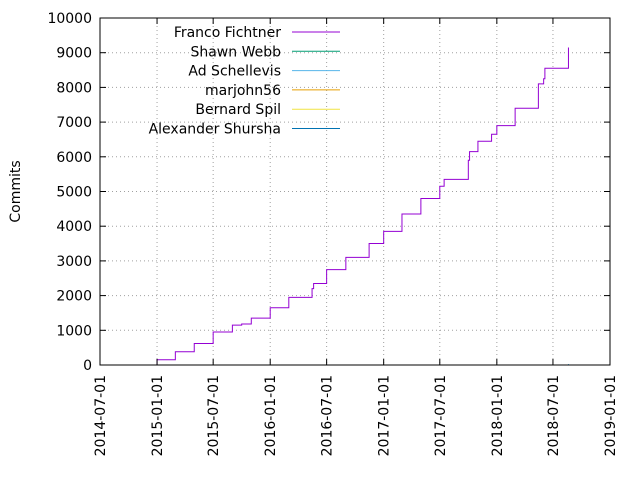 This screenshot has width=640, height=480. Describe the element at coordinates (74, 262) in the screenshot. I see `y-tick-label: 3000` at that location.